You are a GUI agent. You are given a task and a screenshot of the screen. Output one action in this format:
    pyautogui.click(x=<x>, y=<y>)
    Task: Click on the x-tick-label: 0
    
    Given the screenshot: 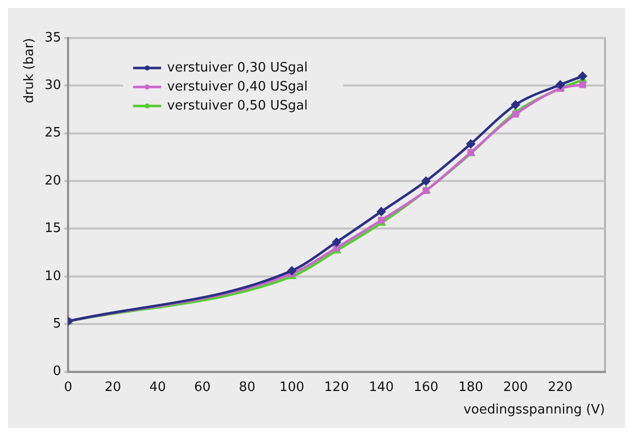 What is the action you would take?
    pyautogui.click(x=68, y=387)
    